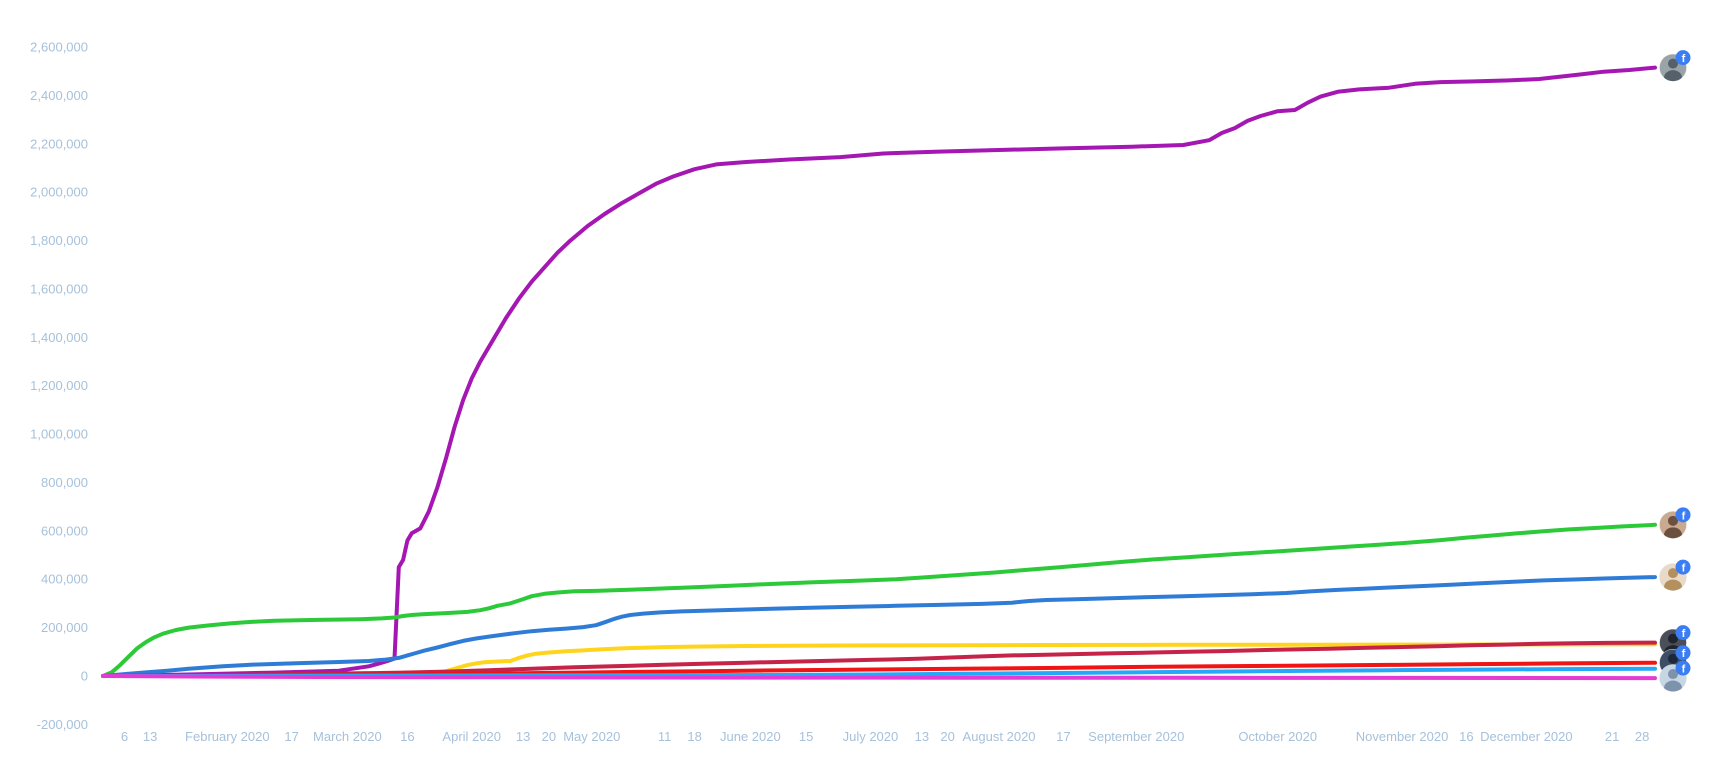 The image size is (1720, 759). What do you see at coordinates (59, 47) in the screenshot?
I see `y-axis-label: 2,600,000` at bounding box center [59, 47].